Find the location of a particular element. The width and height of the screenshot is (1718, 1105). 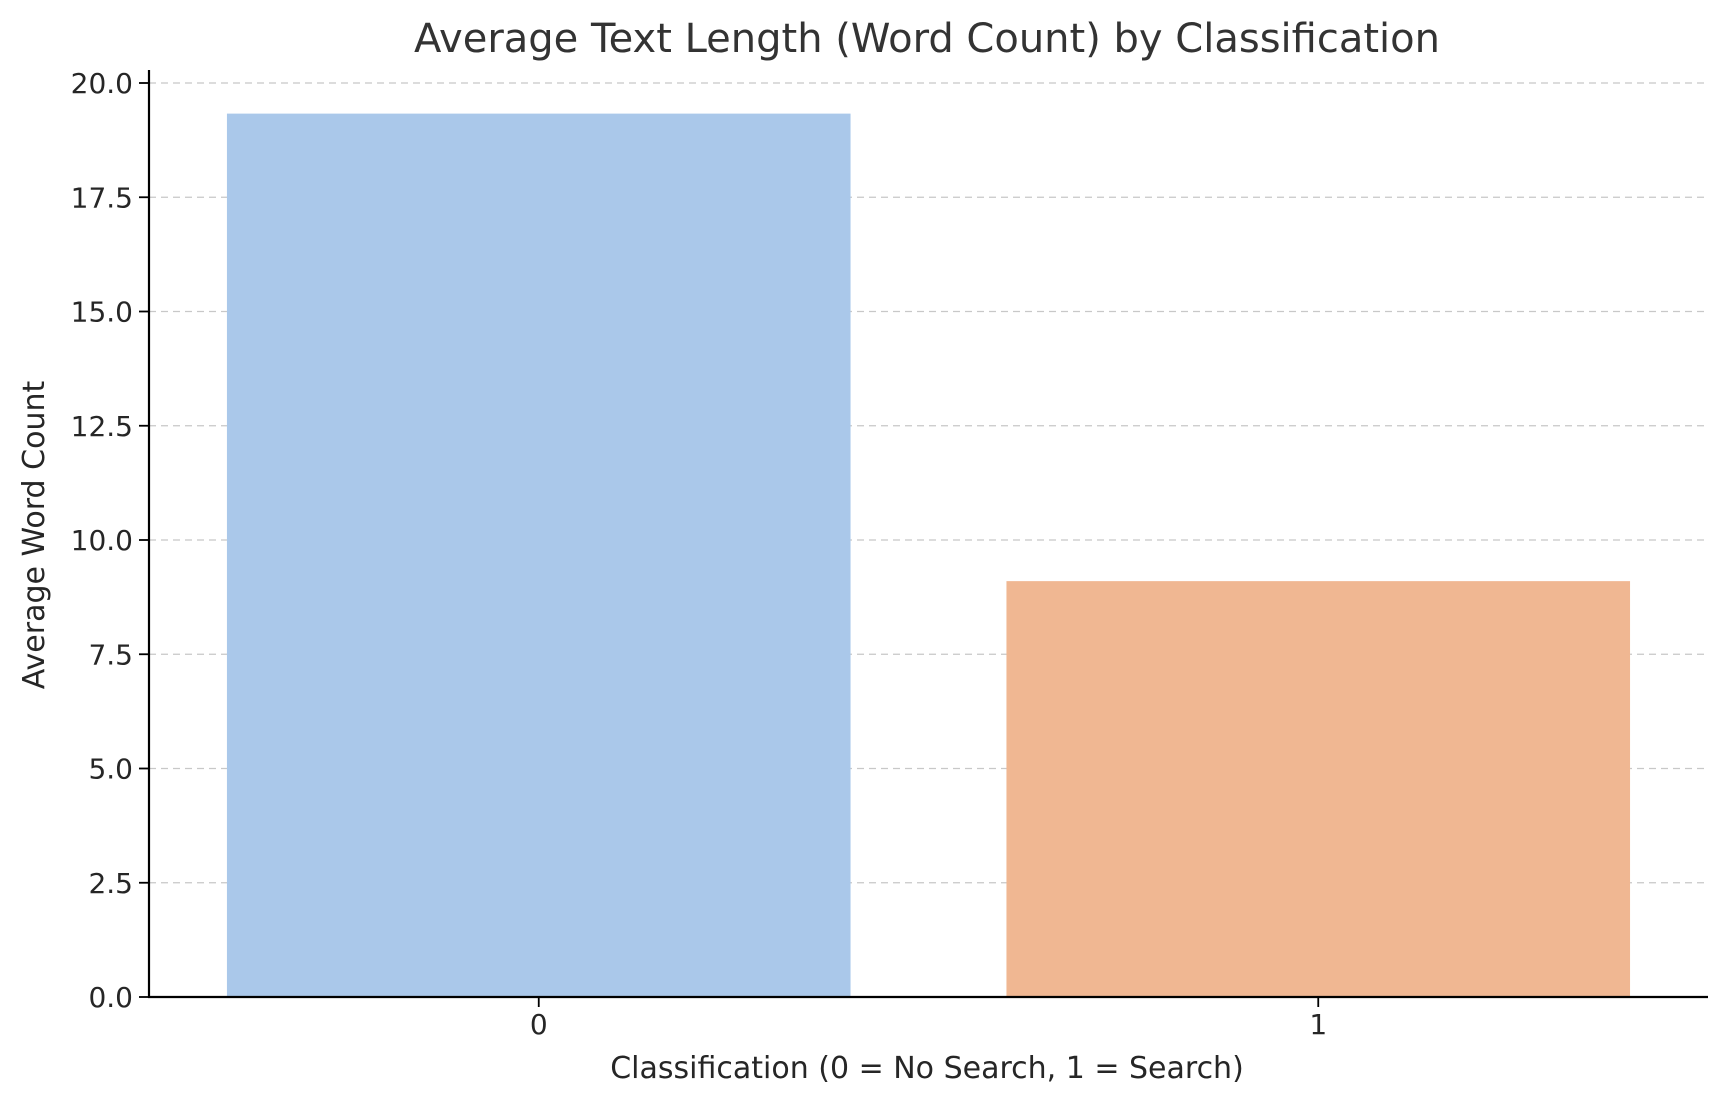

x-tick-label: 1 is located at coordinates (1318, 1024).